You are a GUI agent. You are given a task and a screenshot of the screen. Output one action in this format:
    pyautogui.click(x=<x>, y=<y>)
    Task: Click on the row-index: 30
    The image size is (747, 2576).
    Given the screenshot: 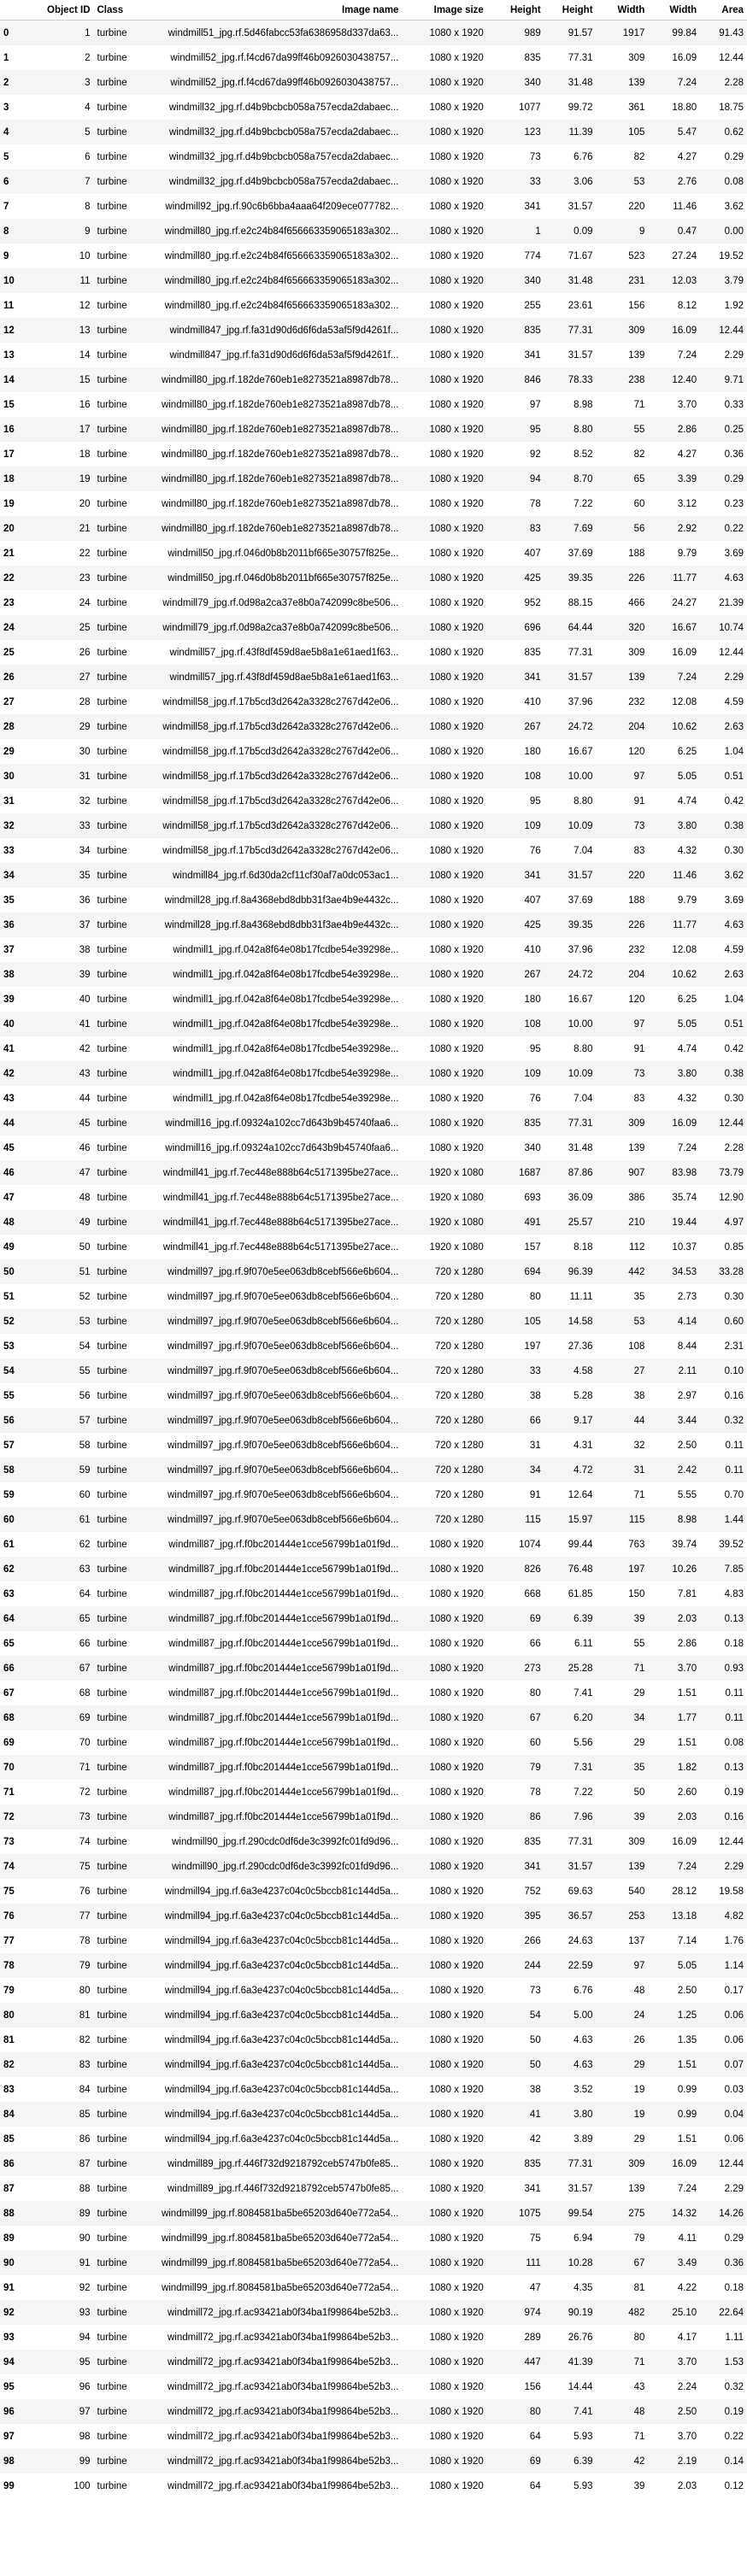 What is the action you would take?
    pyautogui.click(x=9, y=776)
    